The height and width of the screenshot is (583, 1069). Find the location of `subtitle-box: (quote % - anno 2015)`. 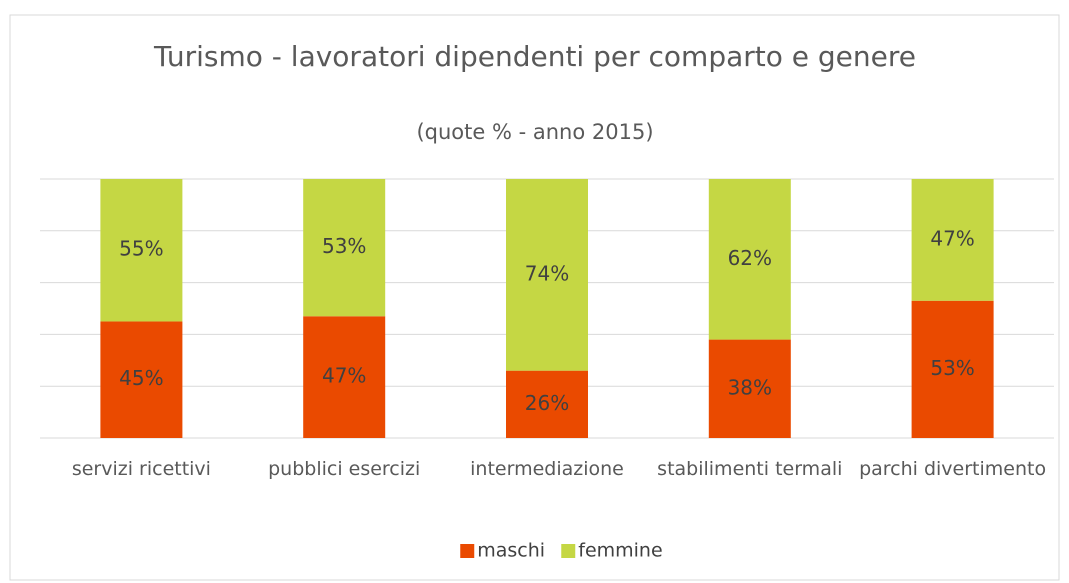

subtitle-box: (quote % - anno 2015) is located at coordinates (535, 132).